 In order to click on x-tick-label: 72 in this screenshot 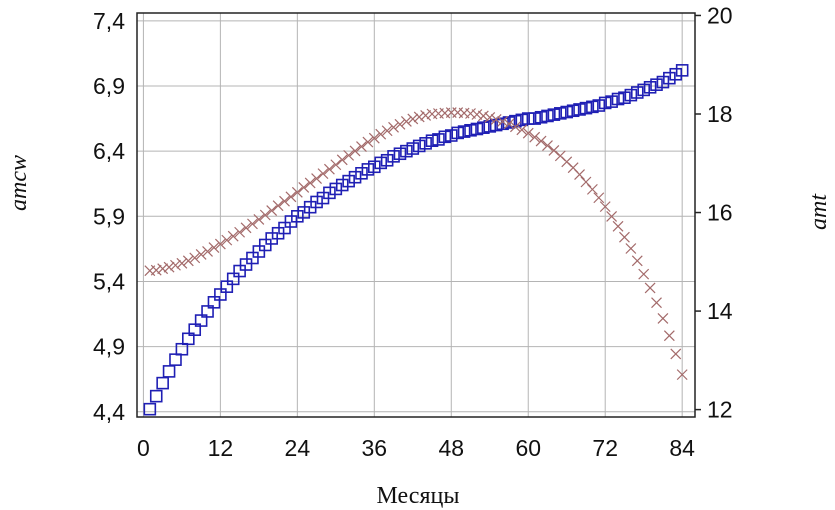, I will do `click(605, 448)`.